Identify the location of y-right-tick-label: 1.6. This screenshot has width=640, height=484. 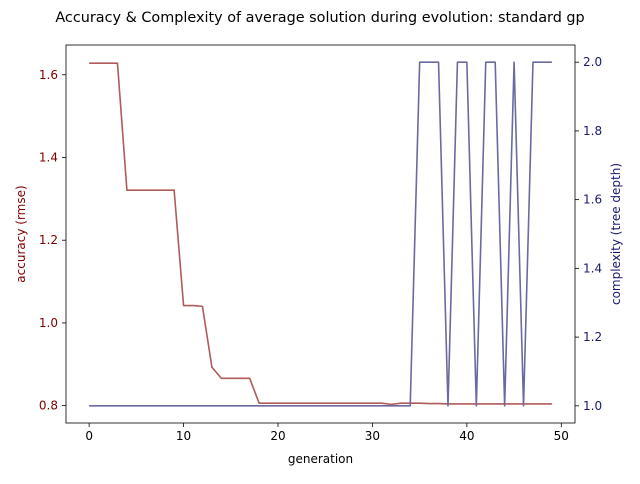
(592, 200).